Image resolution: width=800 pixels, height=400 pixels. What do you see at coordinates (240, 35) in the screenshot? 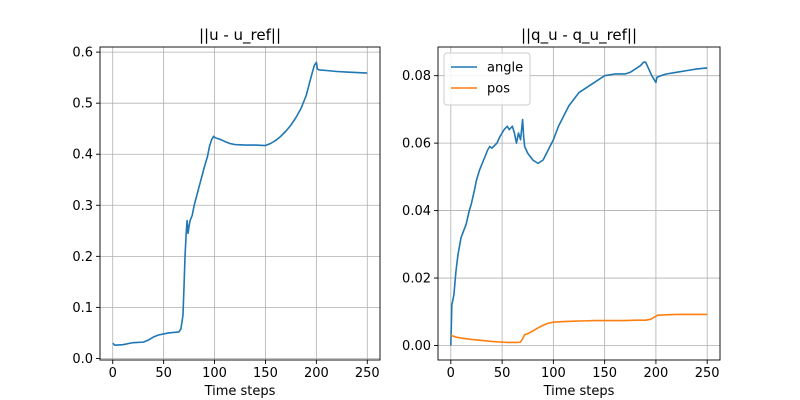
I see `chart-title: ||u - u_ref||` at bounding box center [240, 35].